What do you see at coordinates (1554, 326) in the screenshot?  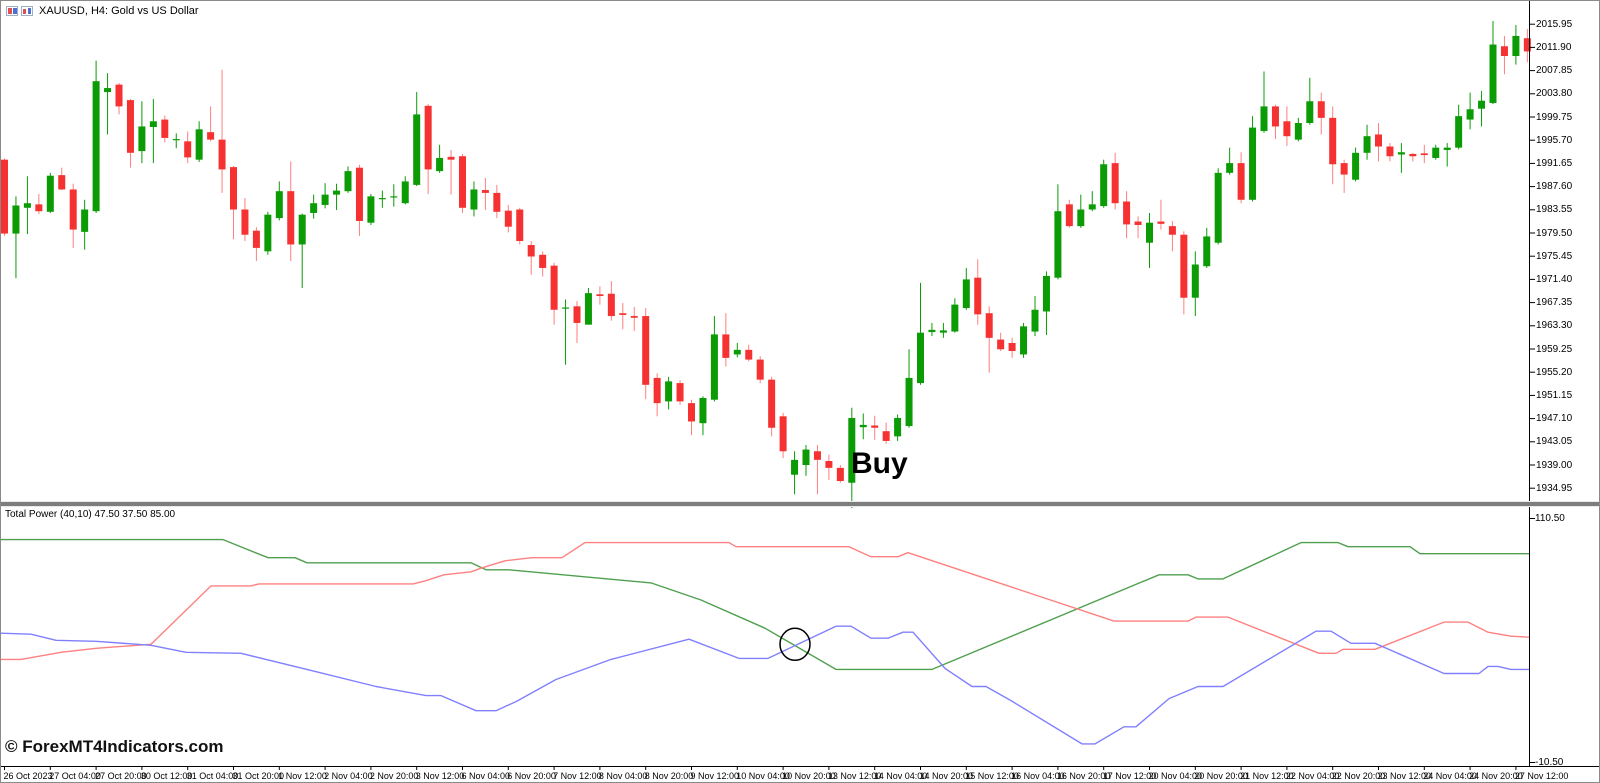 I see `price-tick-label: 1963.30` at bounding box center [1554, 326].